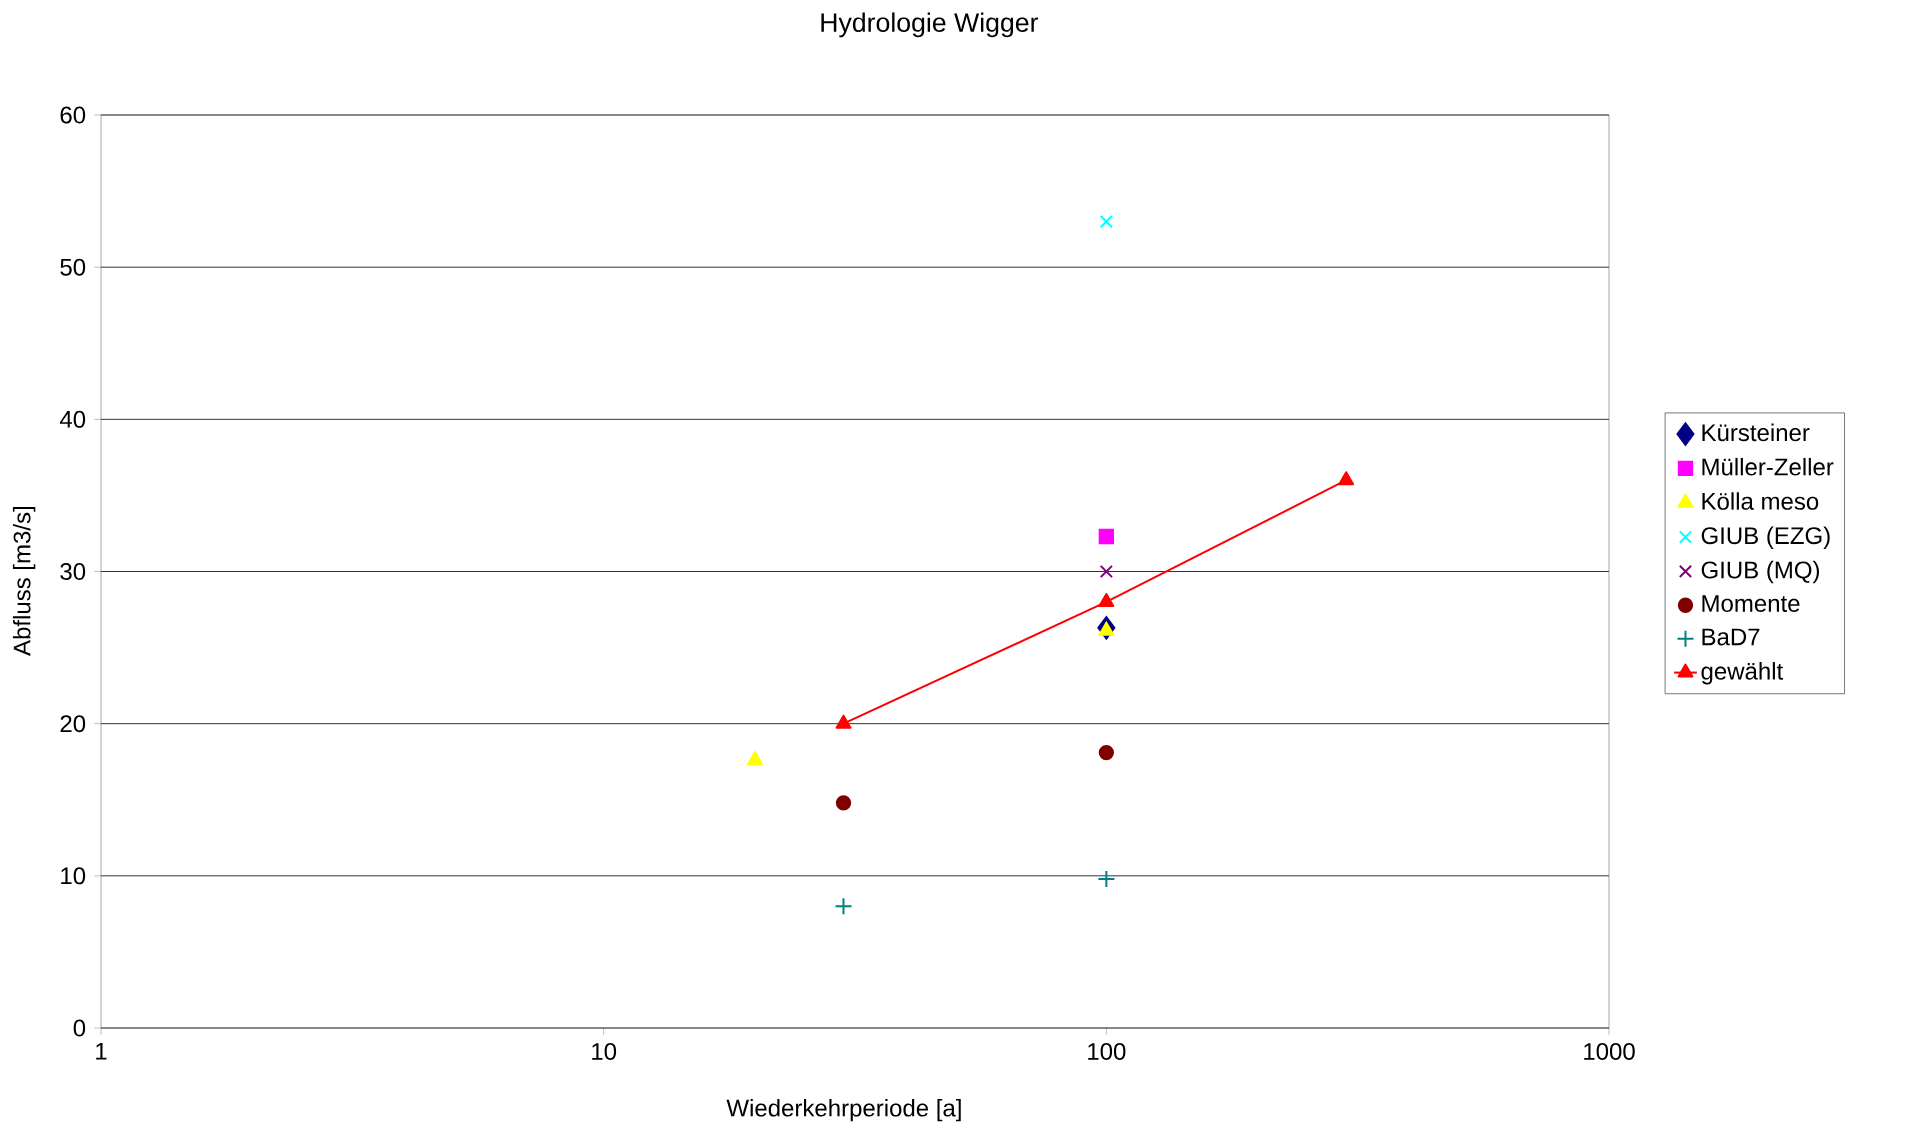 This screenshot has height=1133, width=1905. I want to click on y-tick-label: 0, so click(79, 1028).